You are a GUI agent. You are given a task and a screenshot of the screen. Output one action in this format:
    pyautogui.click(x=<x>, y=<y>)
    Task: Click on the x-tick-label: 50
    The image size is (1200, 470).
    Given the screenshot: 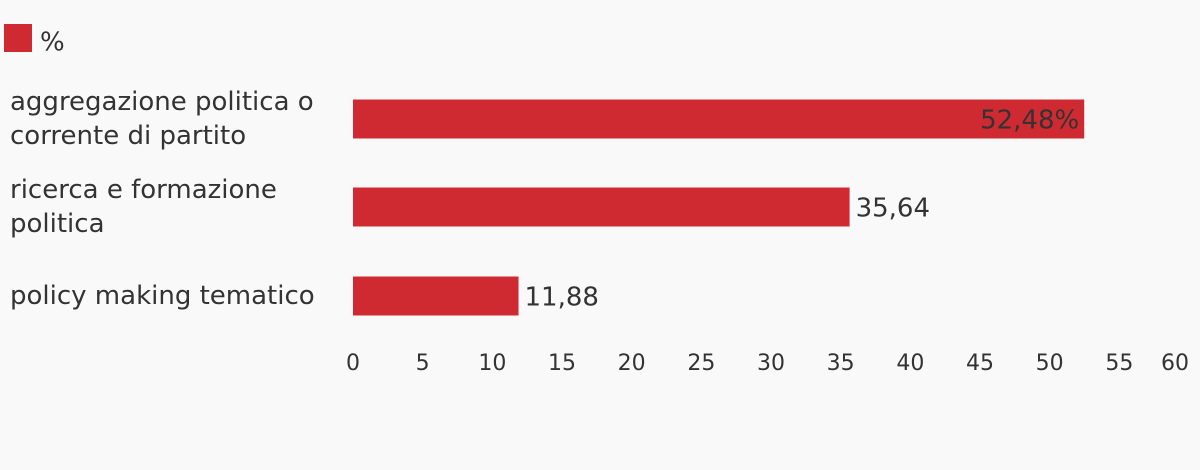 What is the action you would take?
    pyautogui.click(x=1050, y=363)
    